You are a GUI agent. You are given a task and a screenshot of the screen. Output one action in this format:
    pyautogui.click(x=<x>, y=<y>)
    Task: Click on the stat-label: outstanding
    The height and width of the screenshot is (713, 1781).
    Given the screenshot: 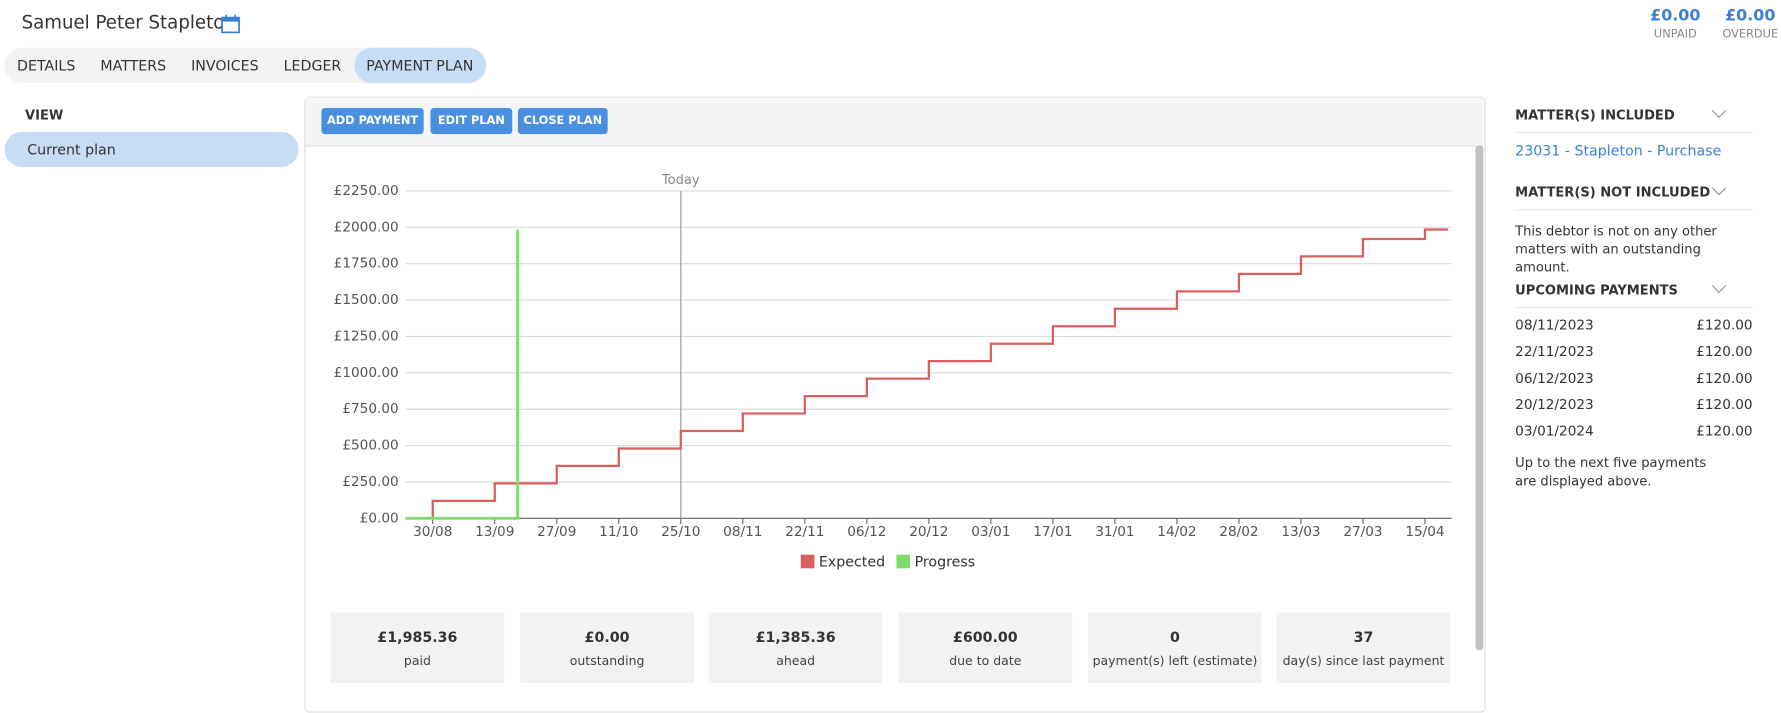 What is the action you would take?
    pyautogui.click(x=607, y=661)
    